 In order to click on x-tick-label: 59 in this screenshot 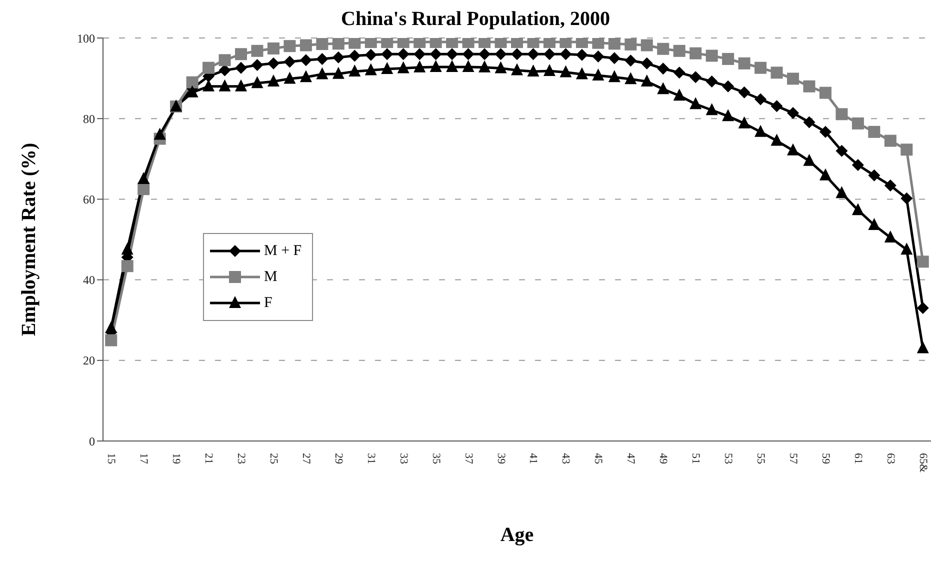, I will do `click(825, 458)`.